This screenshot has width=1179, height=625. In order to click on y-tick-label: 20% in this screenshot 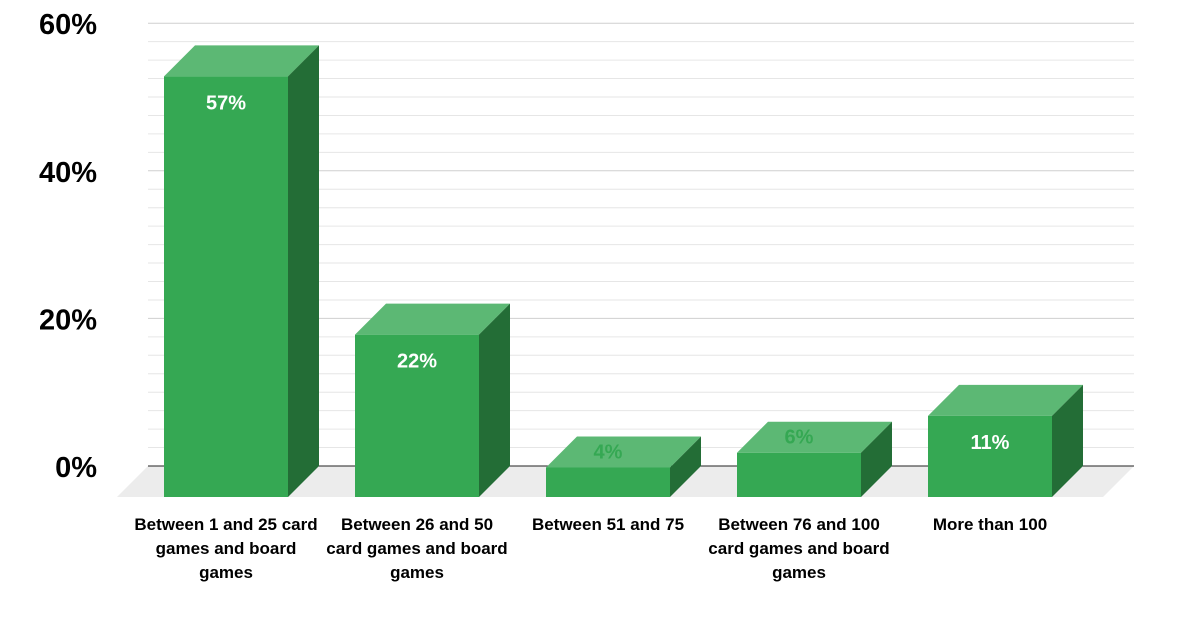, I will do `click(68, 320)`.